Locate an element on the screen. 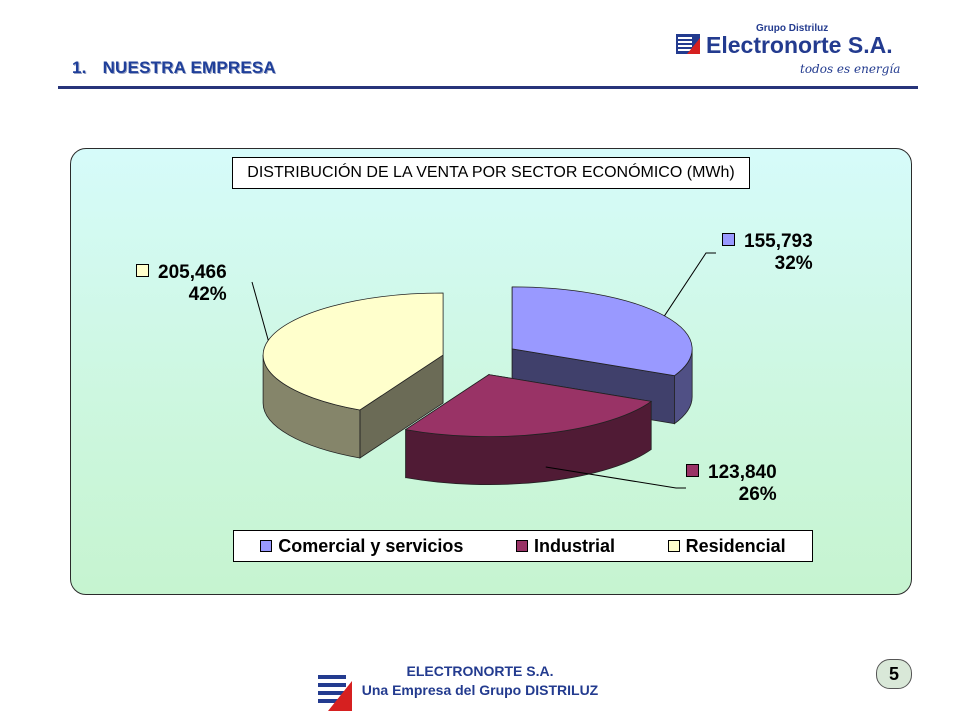  legend-item-industrial: Industrial is located at coordinates (565, 546).